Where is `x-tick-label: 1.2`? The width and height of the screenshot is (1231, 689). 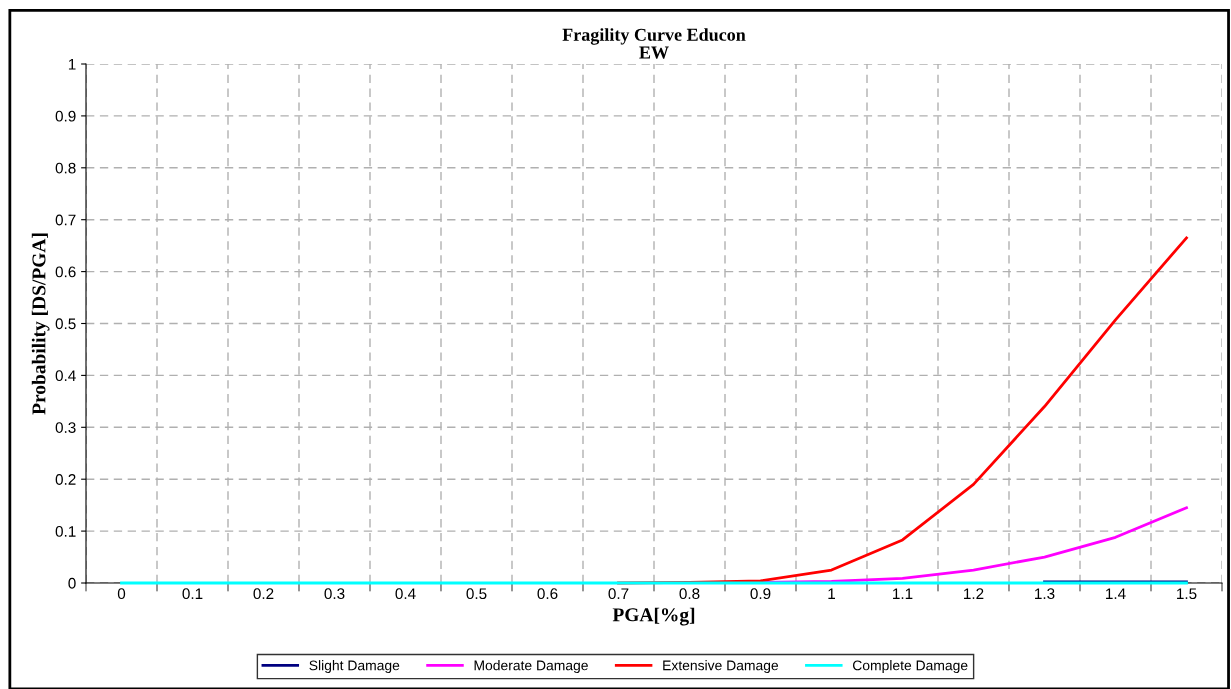 x-tick-label: 1.2 is located at coordinates (974, 593).